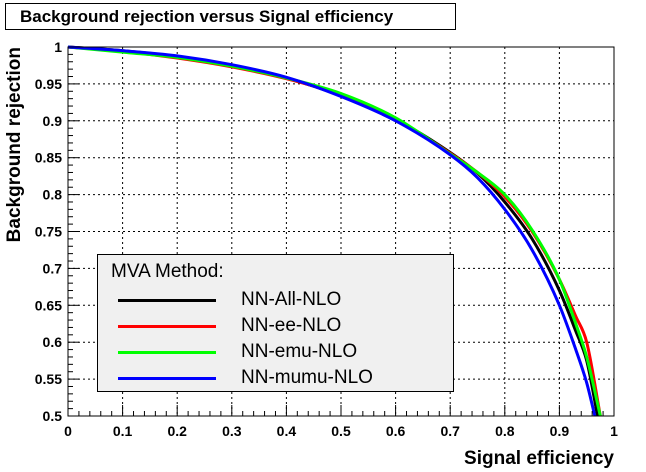 The width and height of the screenshot is (646, 472). Describe the element at coordinates (48, 84) in the screenshot. I see `y-tick-label: 0.95` at that location.